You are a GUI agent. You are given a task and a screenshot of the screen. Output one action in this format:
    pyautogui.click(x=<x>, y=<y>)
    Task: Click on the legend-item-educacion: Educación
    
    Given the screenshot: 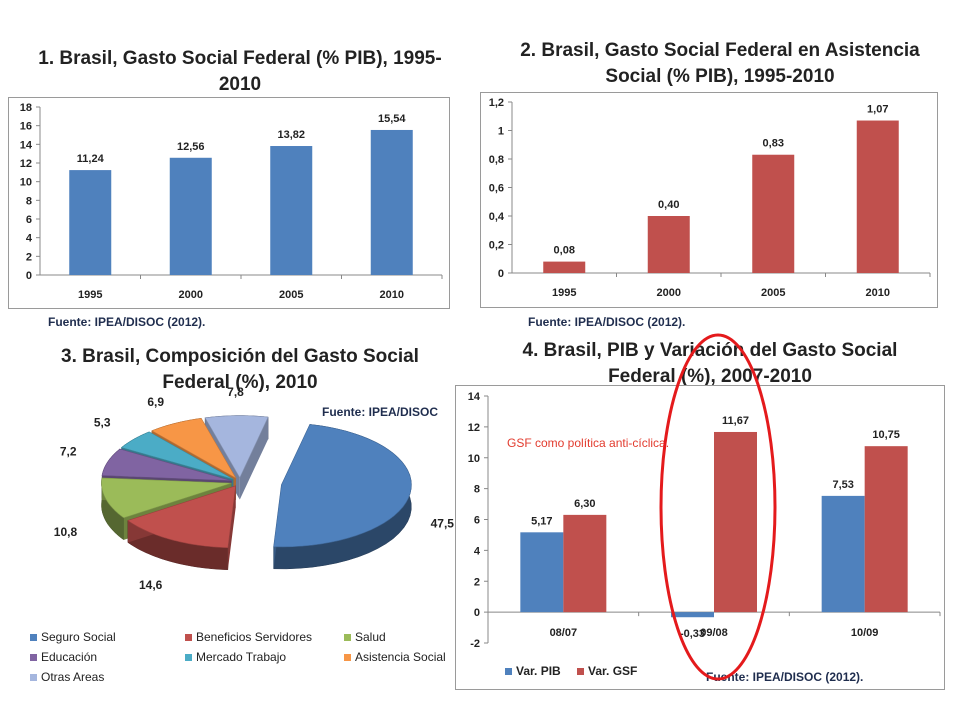 What is the action you would take?
    pyautogui.click(x=63, y=657)
    